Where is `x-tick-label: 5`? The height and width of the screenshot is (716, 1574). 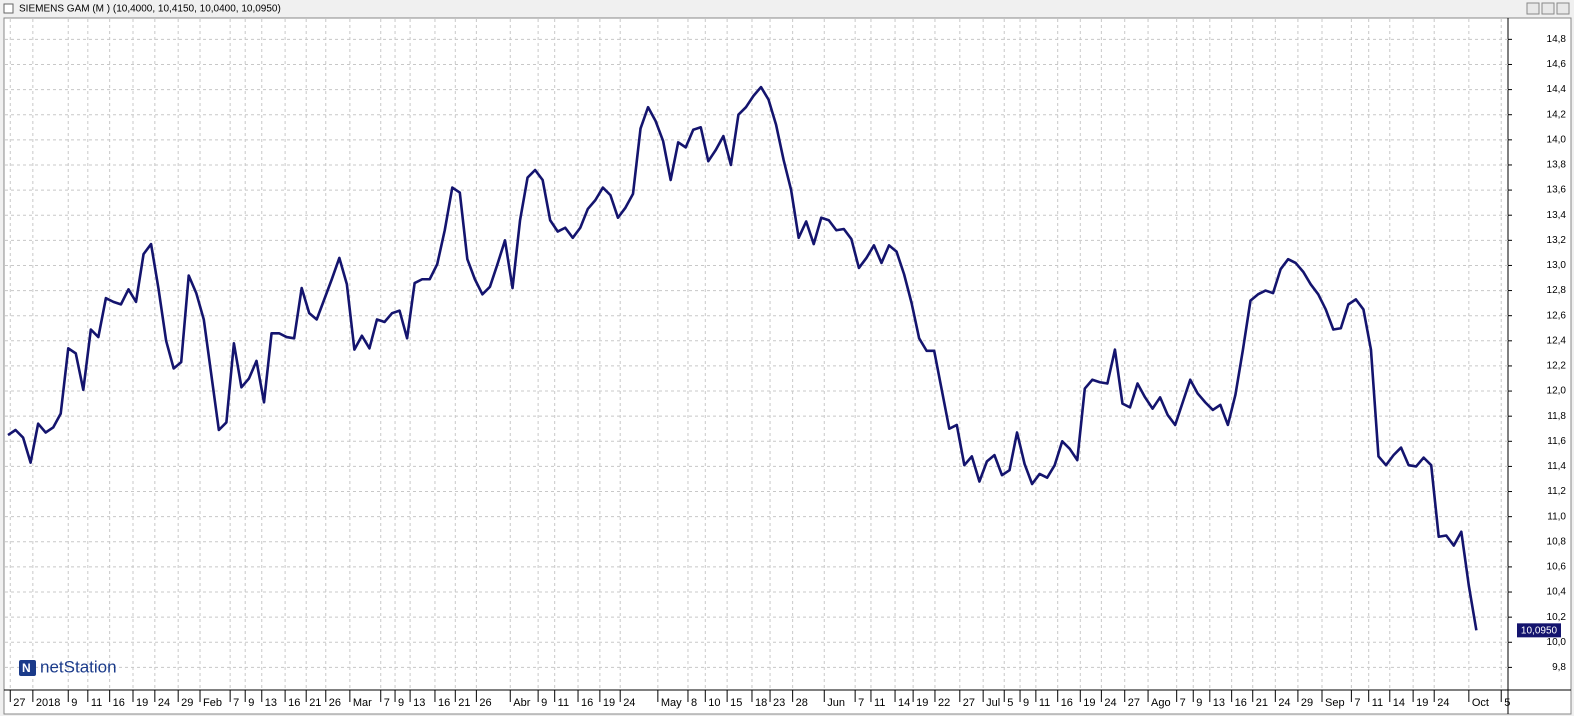 x-tick-label: 5 is located at coordinates (1507, 703).